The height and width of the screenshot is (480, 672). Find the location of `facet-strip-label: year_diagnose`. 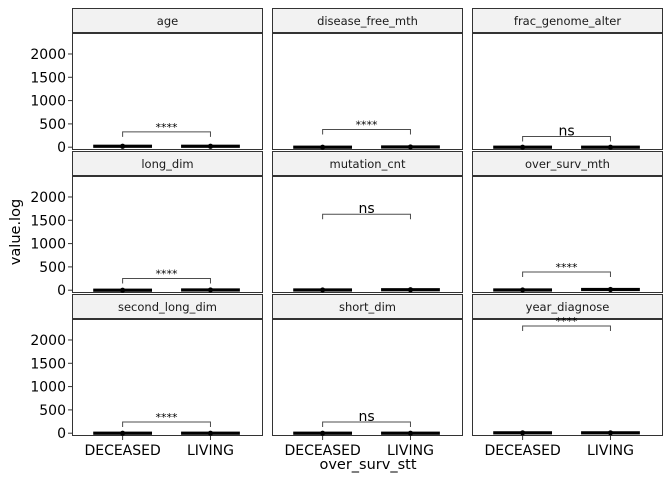

facet-strip-label: year_diagnose is located at coordinates (568, 307).